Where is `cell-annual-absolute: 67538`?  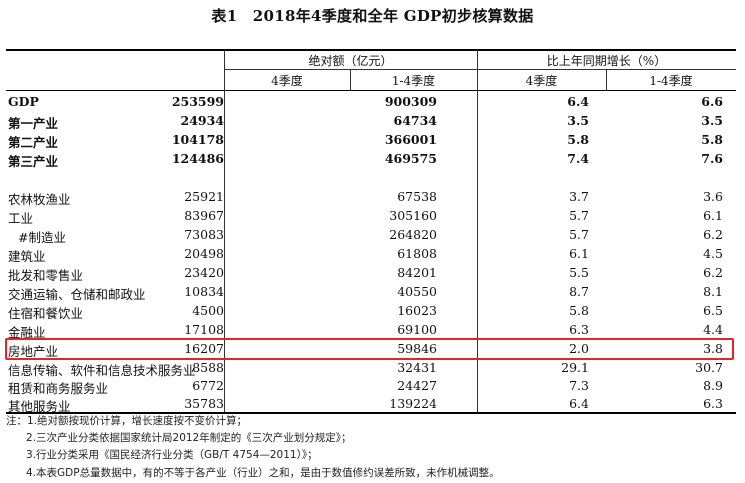 cell-annual-absolute: 67538 is located at coordinates (417, 196).